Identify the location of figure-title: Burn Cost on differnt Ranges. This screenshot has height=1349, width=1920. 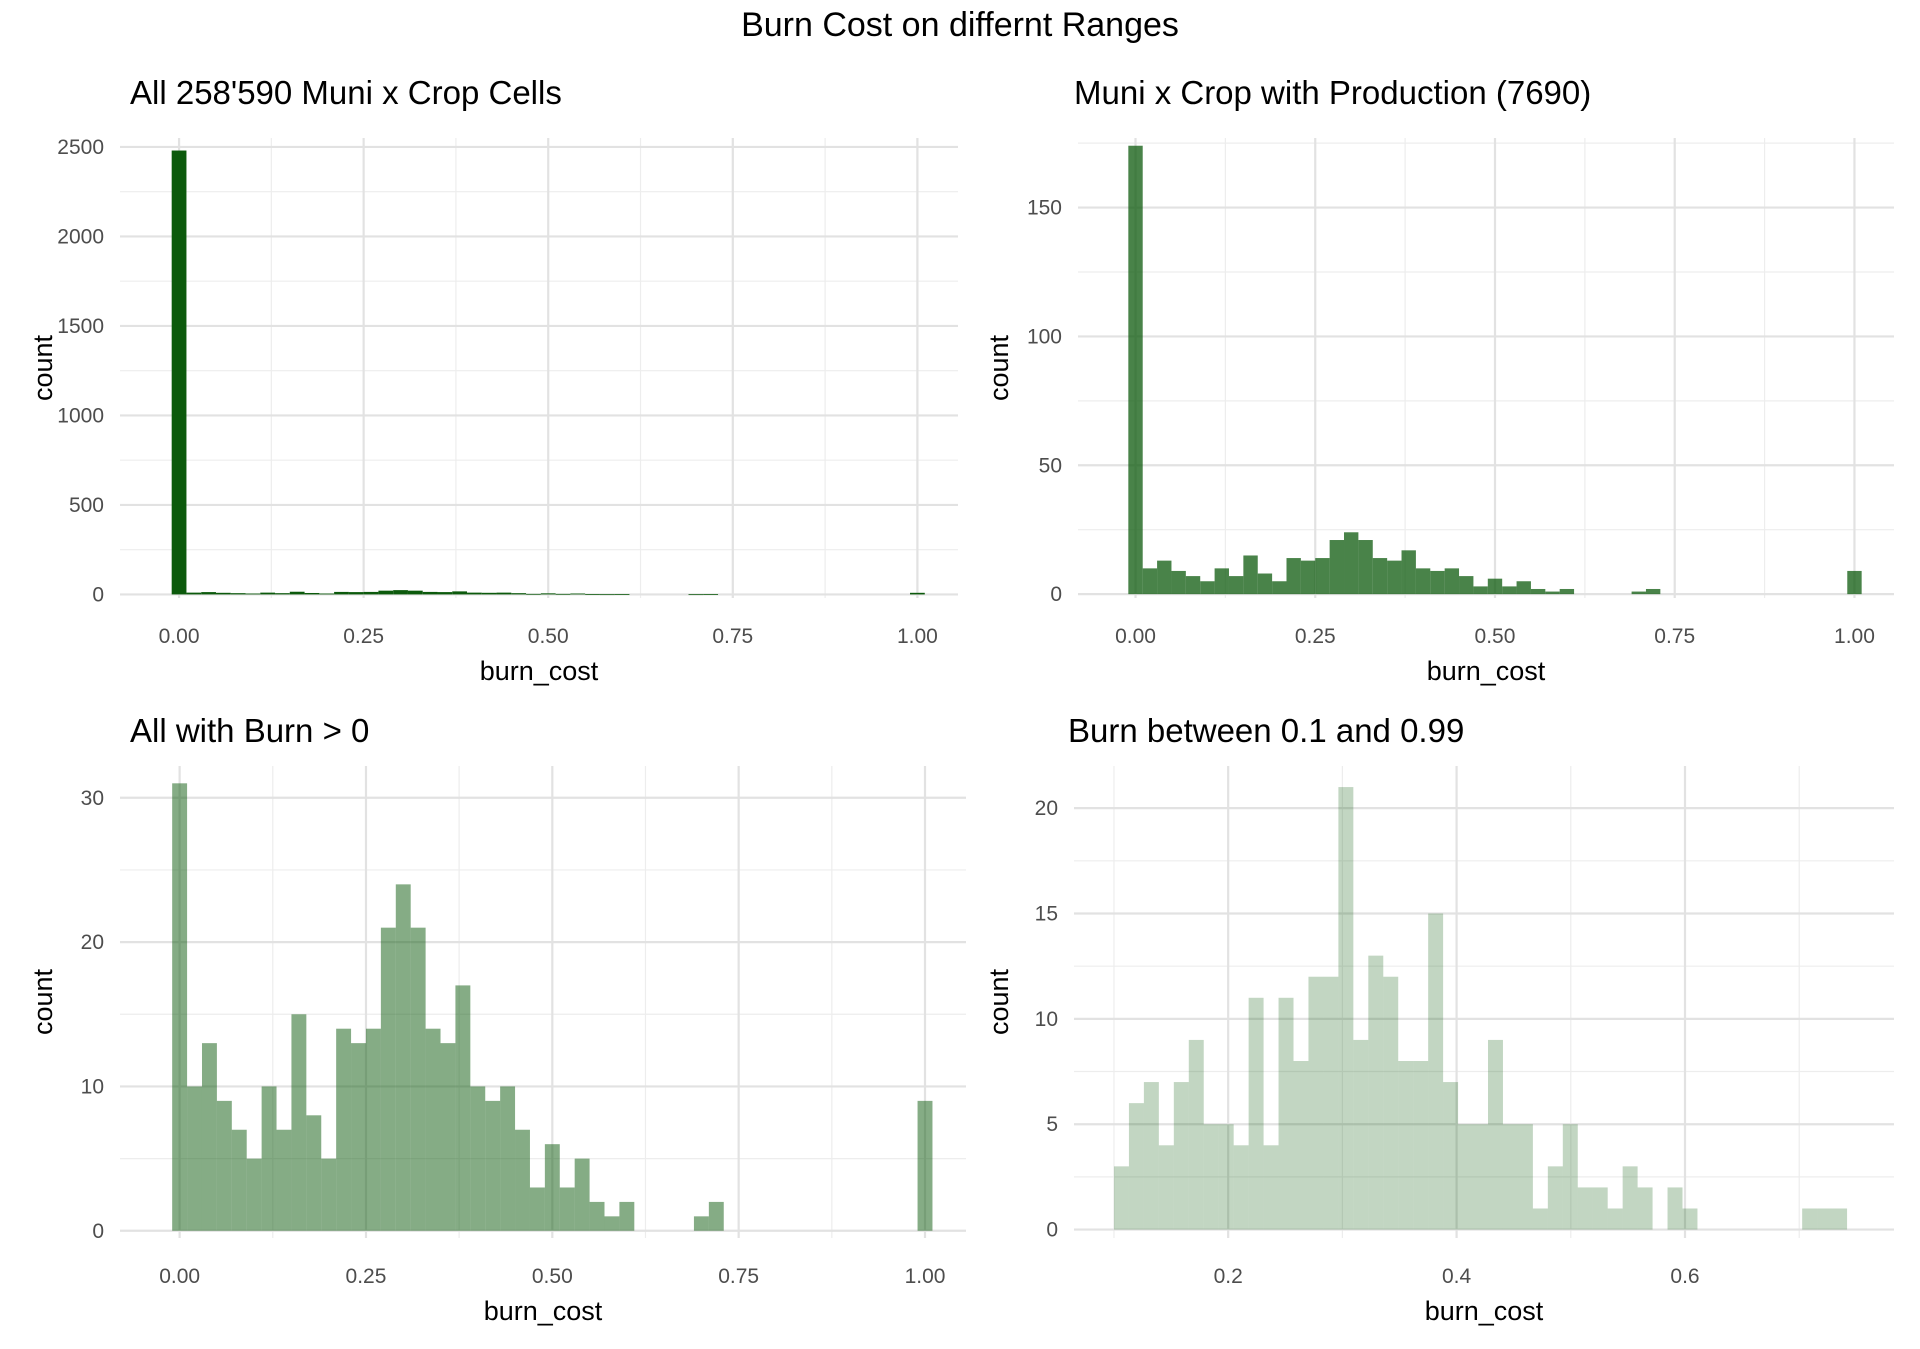
(960, 25).